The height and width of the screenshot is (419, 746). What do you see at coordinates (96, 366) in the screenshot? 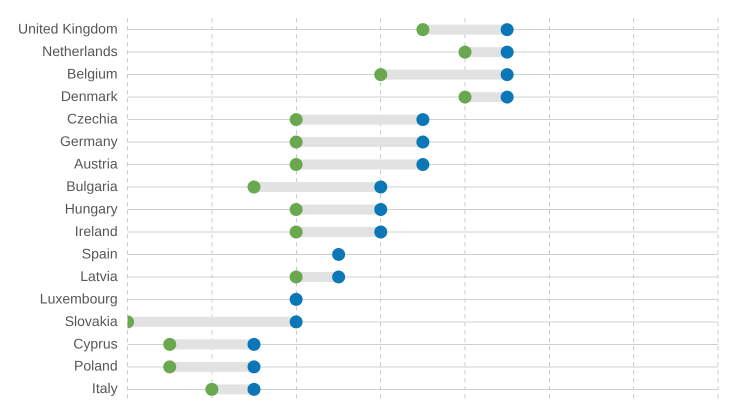
I see `y-tick-label: Poland` at bounding box center [96, 366].